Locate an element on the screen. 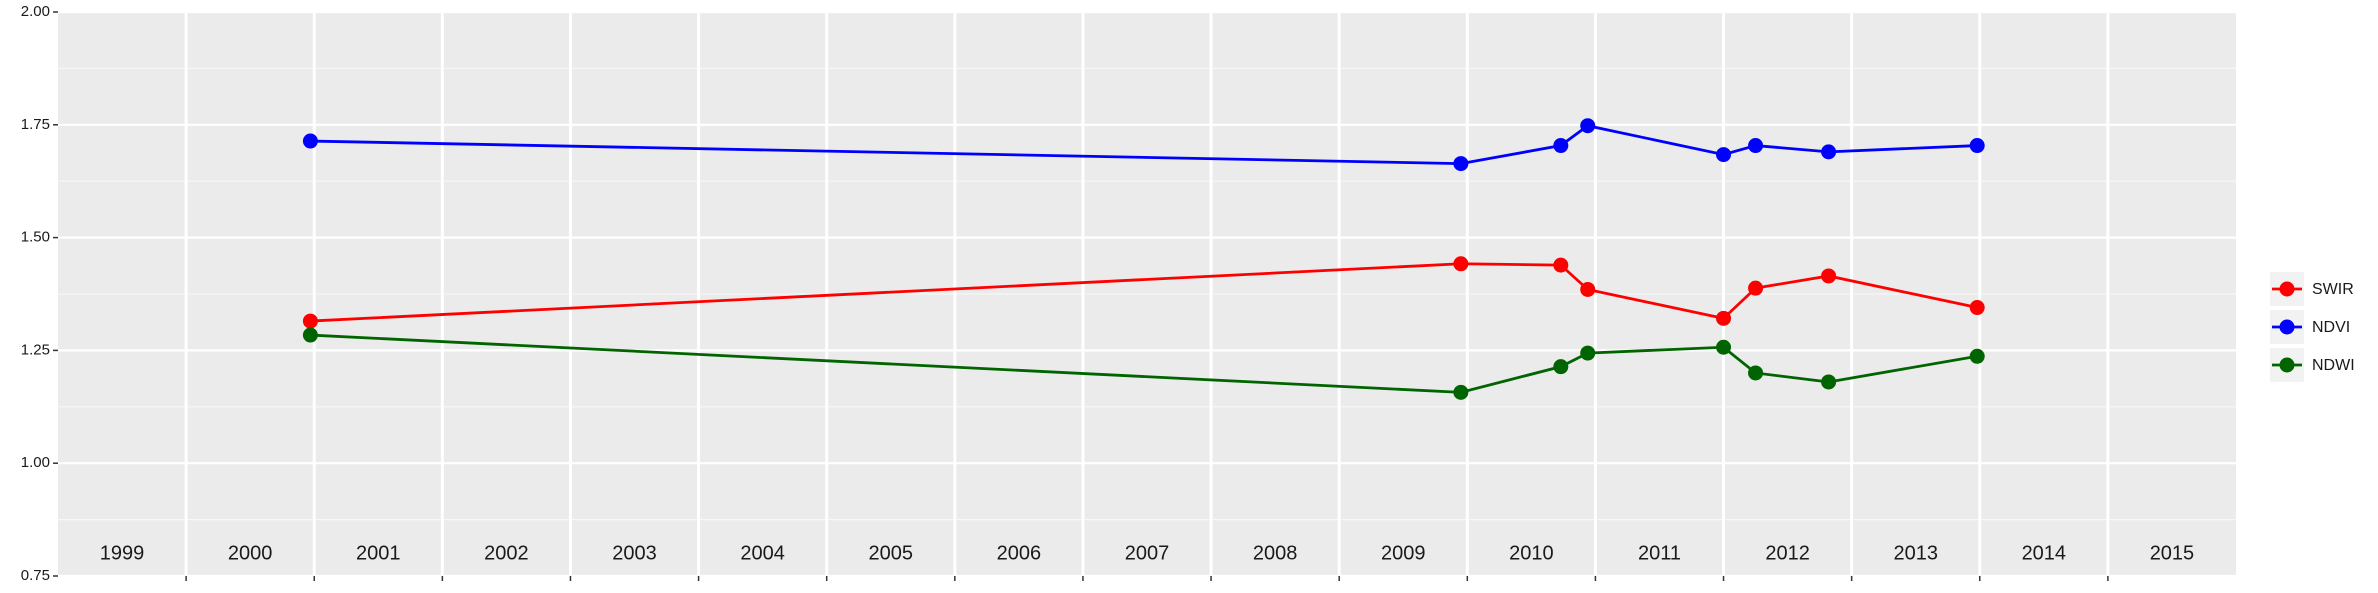  x-tick-label: 2002 is located at coordinates (506, 553).